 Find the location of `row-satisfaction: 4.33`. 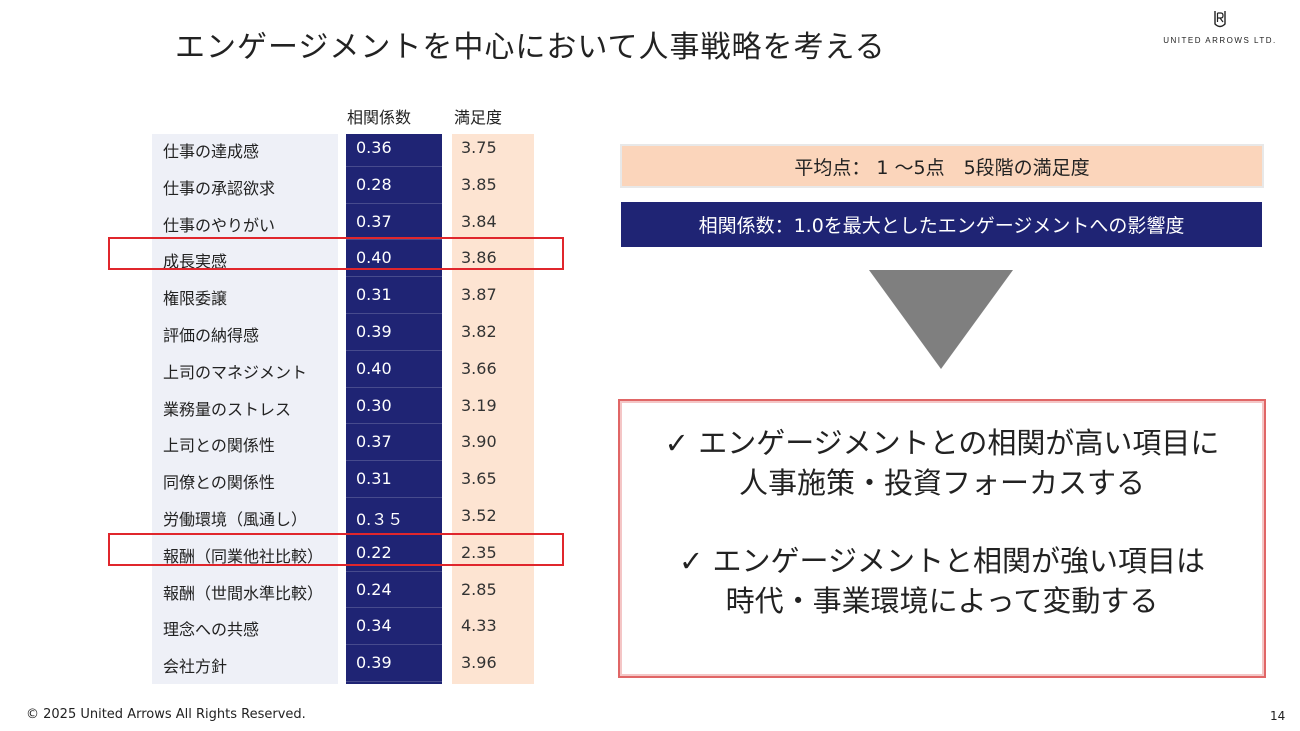

row-satisfaction: 4.33 is located at coordinates (479, 626).